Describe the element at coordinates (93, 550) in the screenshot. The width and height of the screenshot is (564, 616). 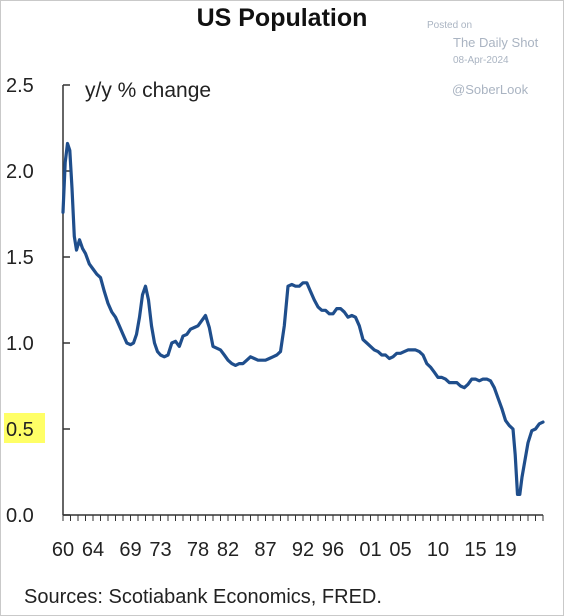
I see `x-tick-label: 64` at that location.